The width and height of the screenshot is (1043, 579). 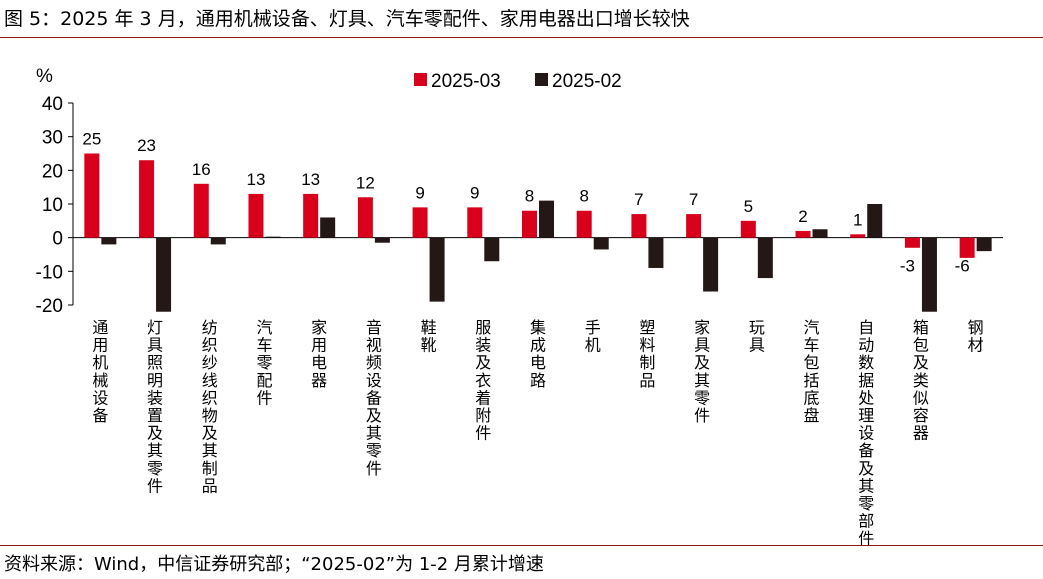 I want to click on x-tick-label: 汽车包括底盘, so click(x=812, y=372).